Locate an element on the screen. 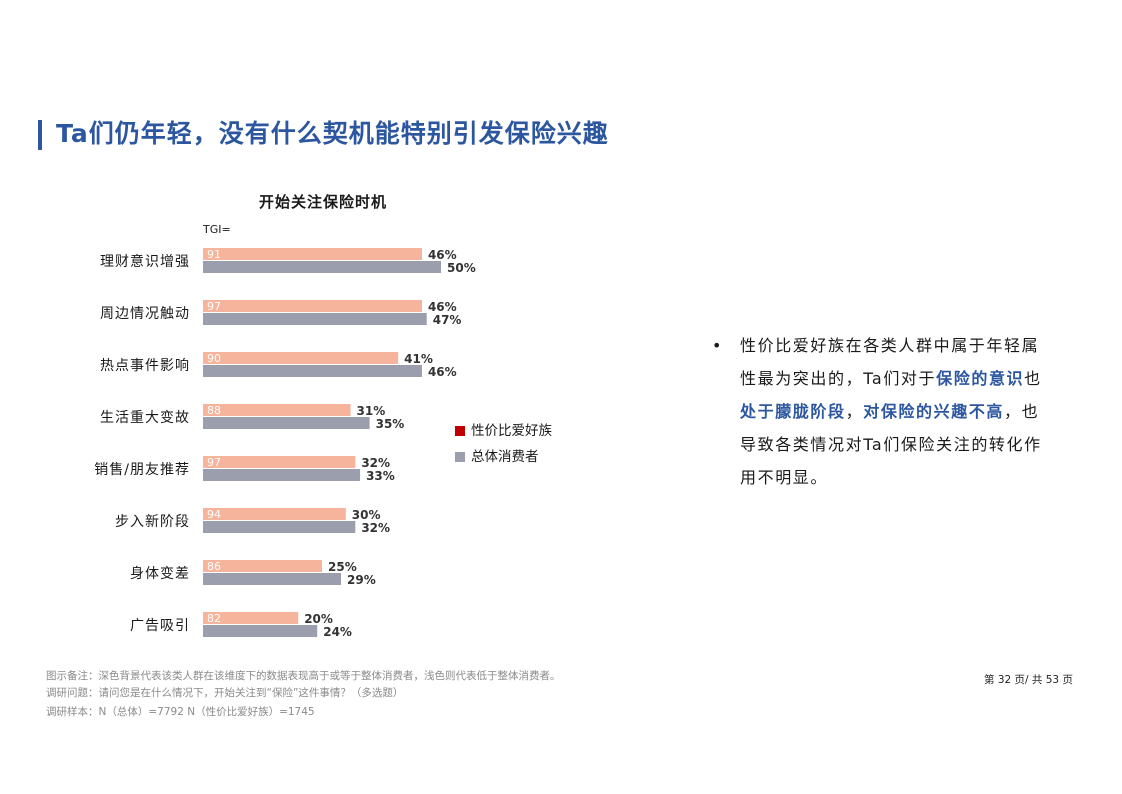 The width and height of the screenshot is (1122, 794). data-label-series1: 30% is located at coordinates (366, 515).